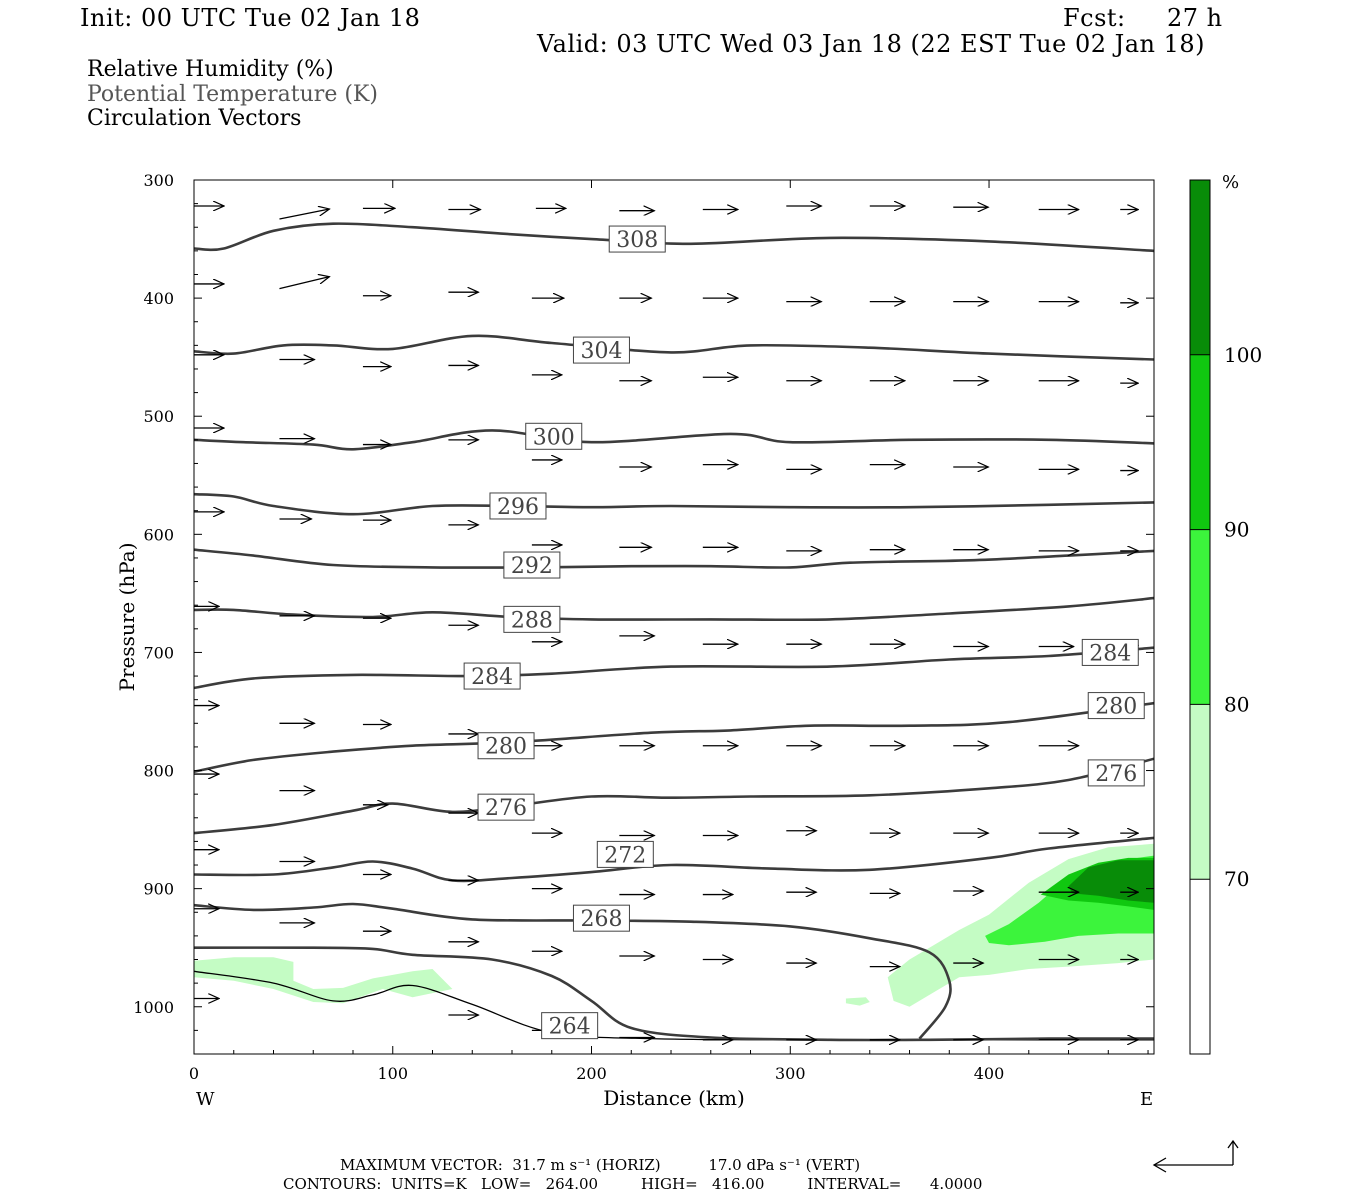 The width and height of the screenshot is (1350, 1200). Describe the element at coordinates (591, 1073) in the screenshot. I see `x-tick-label: 200` at that location.